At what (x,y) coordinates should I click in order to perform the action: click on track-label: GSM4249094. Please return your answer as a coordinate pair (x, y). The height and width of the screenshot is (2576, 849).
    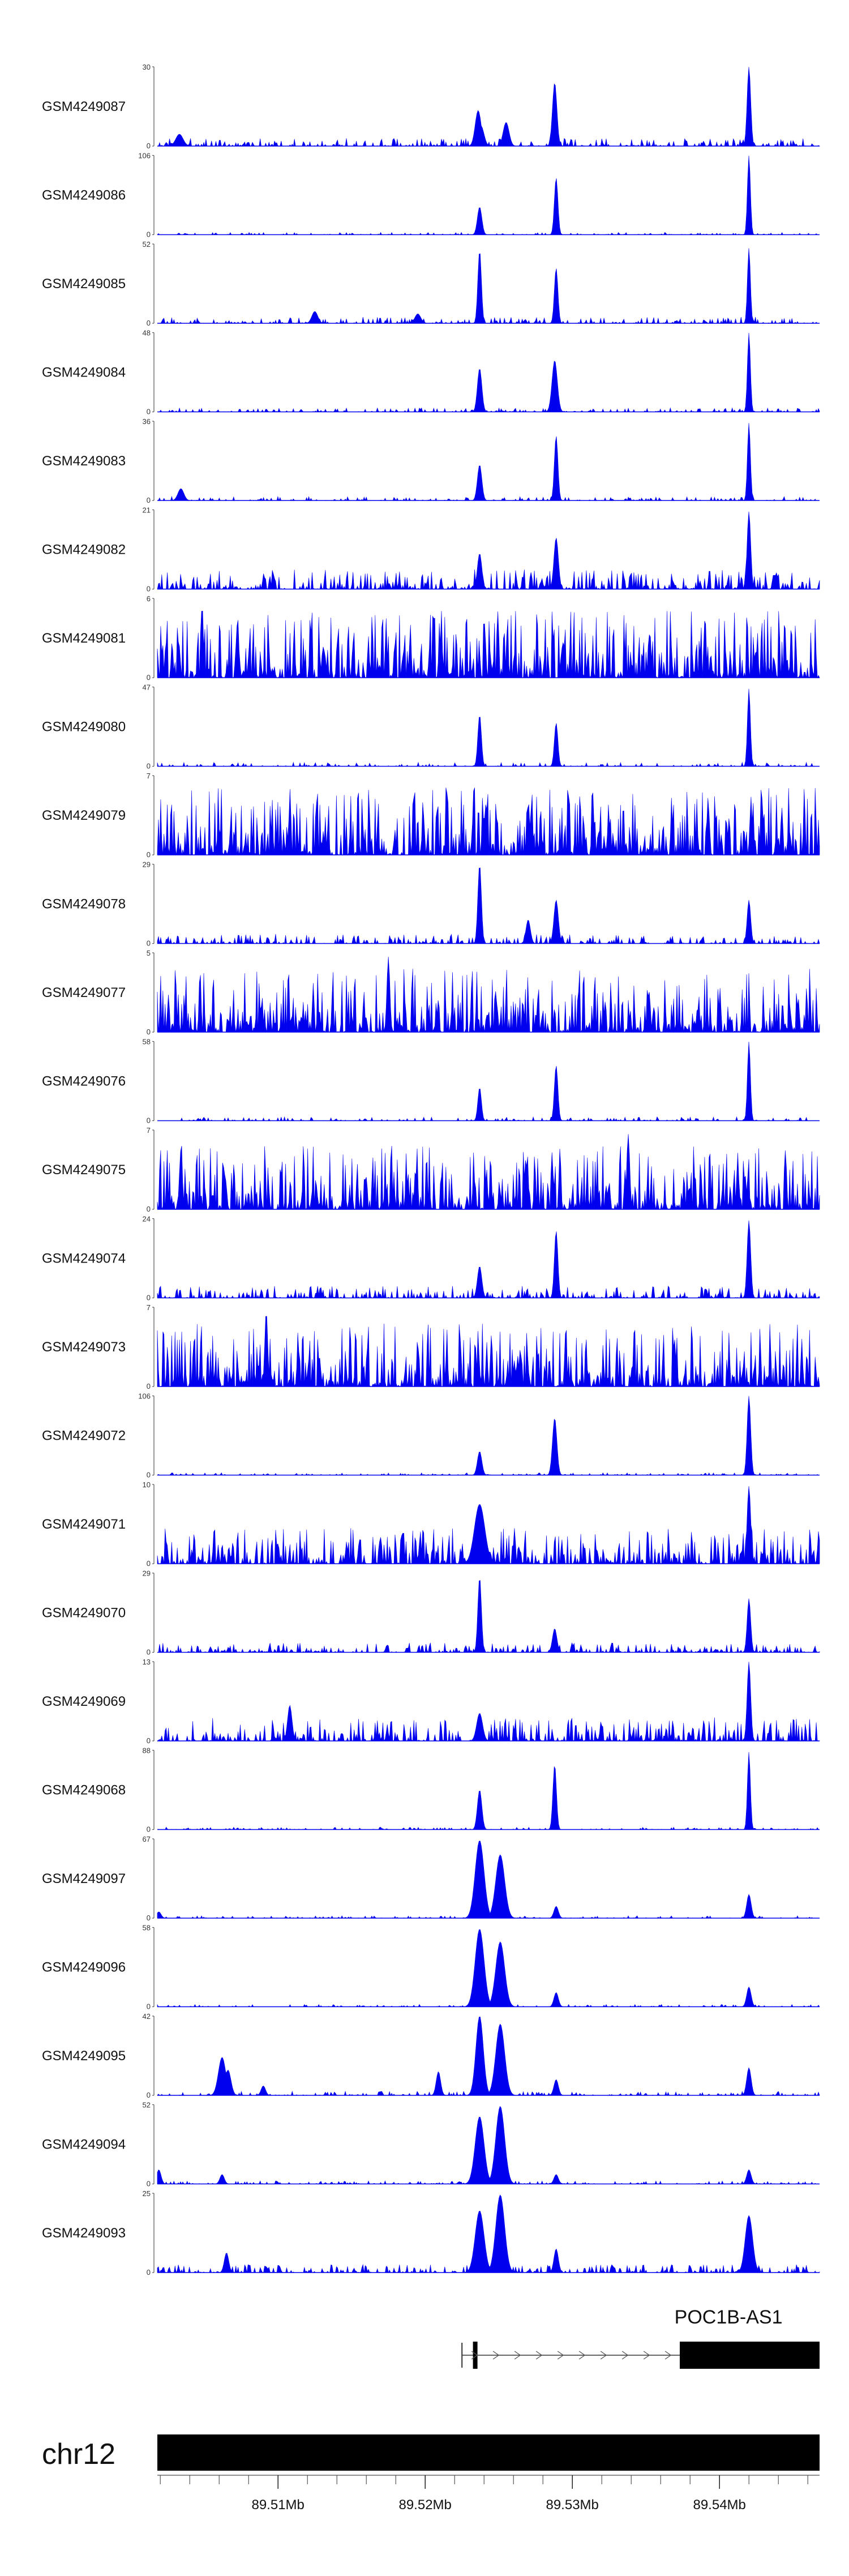
    Looking at the image, I should click on (84, 2145).